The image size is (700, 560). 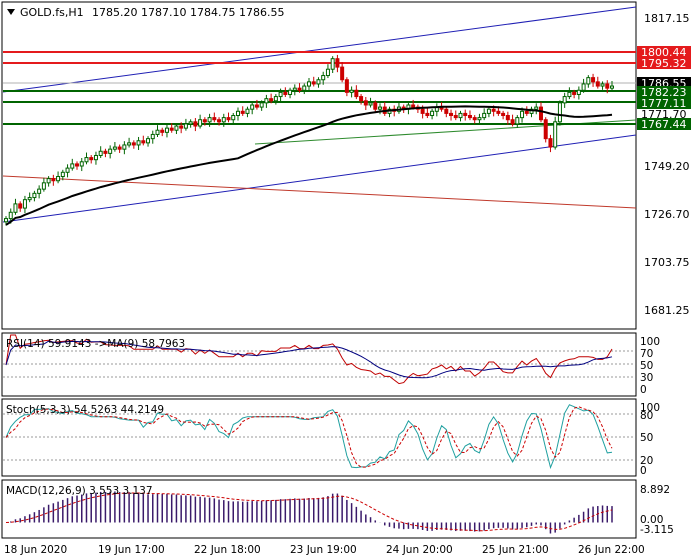 What do you see at coordinates (79, 491) in the screenshot?
I see `macd-label: MACD(12,26,9) 3.553 3.137` at bounding box center [79, 491].